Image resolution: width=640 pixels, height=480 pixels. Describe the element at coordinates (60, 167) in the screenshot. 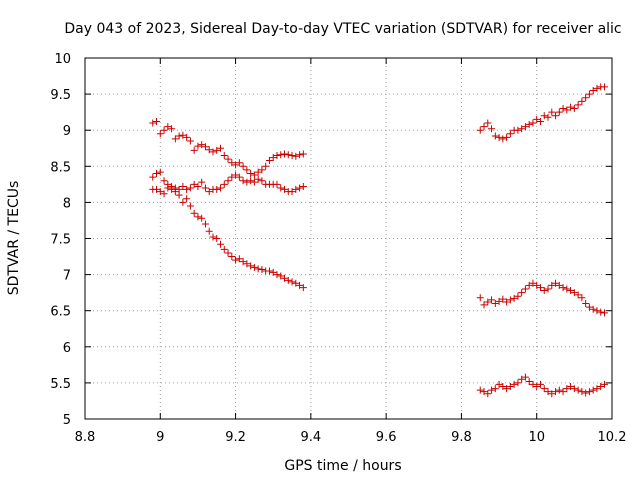

I see `y-tick-label: 8.5` at that location.